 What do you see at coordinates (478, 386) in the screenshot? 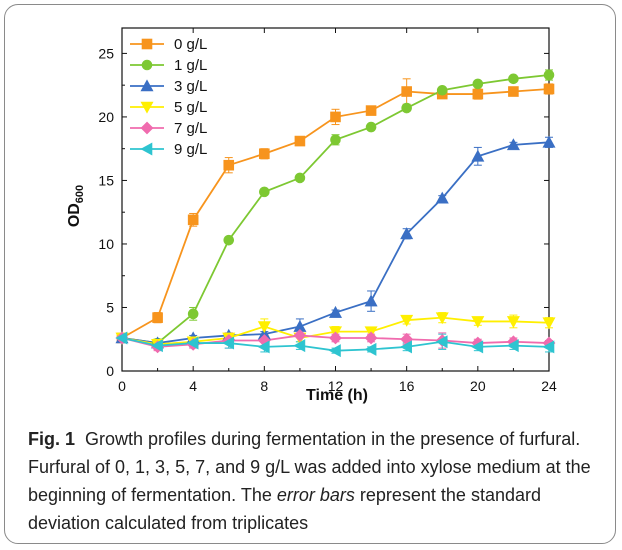
I see `x-tick-label: 20` at bounding box center [478, 386].